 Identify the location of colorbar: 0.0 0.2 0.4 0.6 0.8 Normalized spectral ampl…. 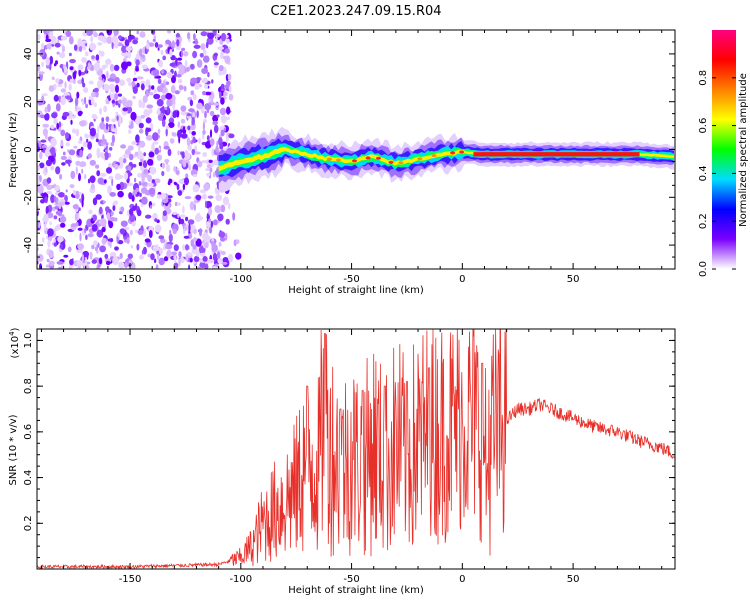
(723, 153).